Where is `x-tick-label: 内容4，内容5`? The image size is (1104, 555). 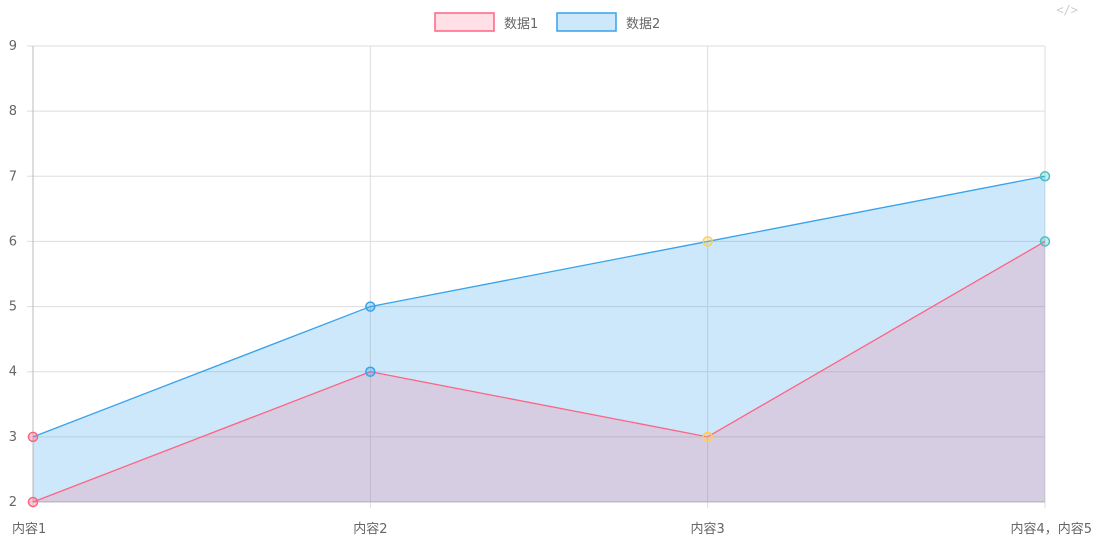
x-tick-label: 内容4，内容5 is located at coordinates (1051, 529).